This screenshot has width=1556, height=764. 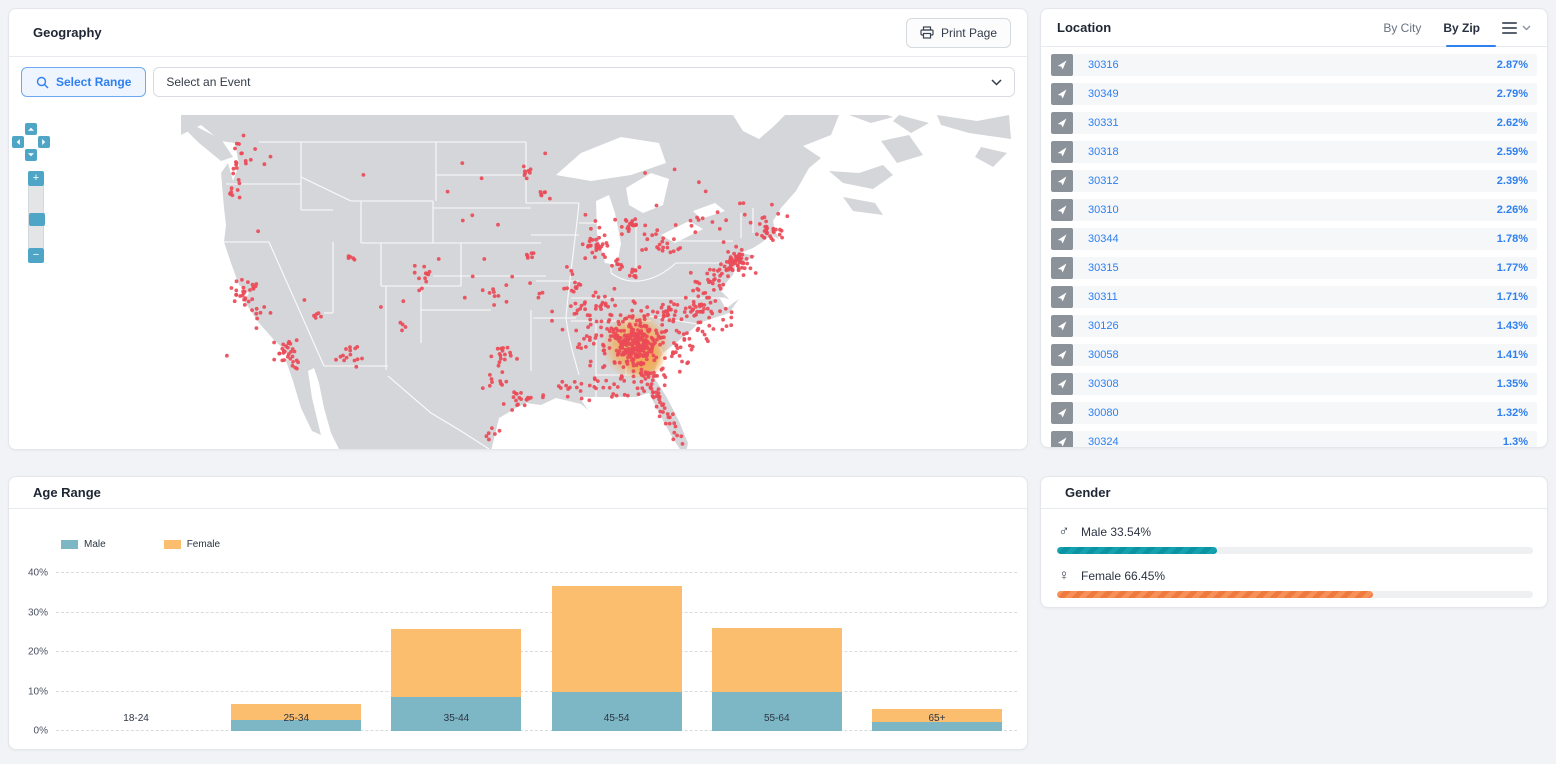 What do you see at coordinates (1103, 239) in the screenshot?
I see `zip-link: 30344` at bounding box center [1103, 239].